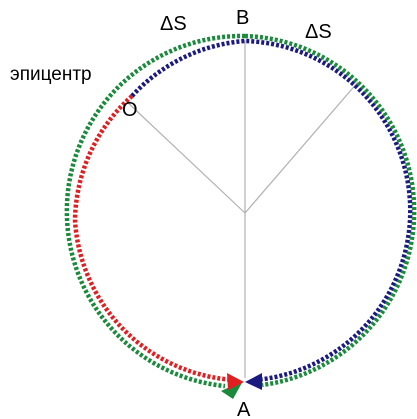  What do you see at coordinates (235, 381) in the screenshot?
I see `red-arrow-icon` at bounding box center [235, 381].